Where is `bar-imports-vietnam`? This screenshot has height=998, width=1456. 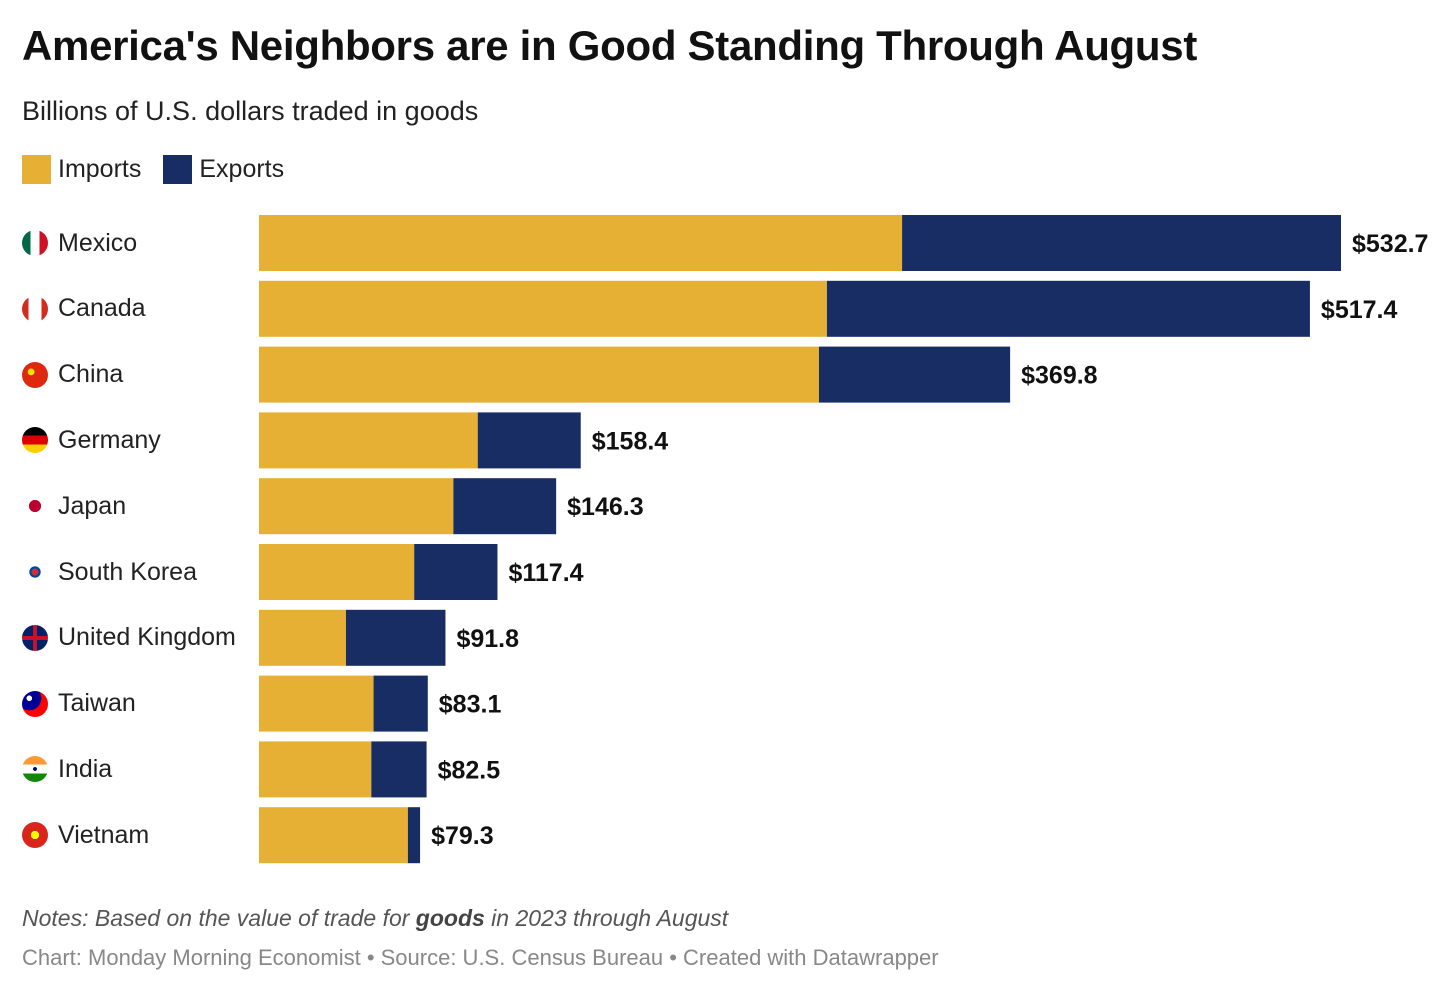
bar-imports-vietnam is located at coordinates (333, 835).